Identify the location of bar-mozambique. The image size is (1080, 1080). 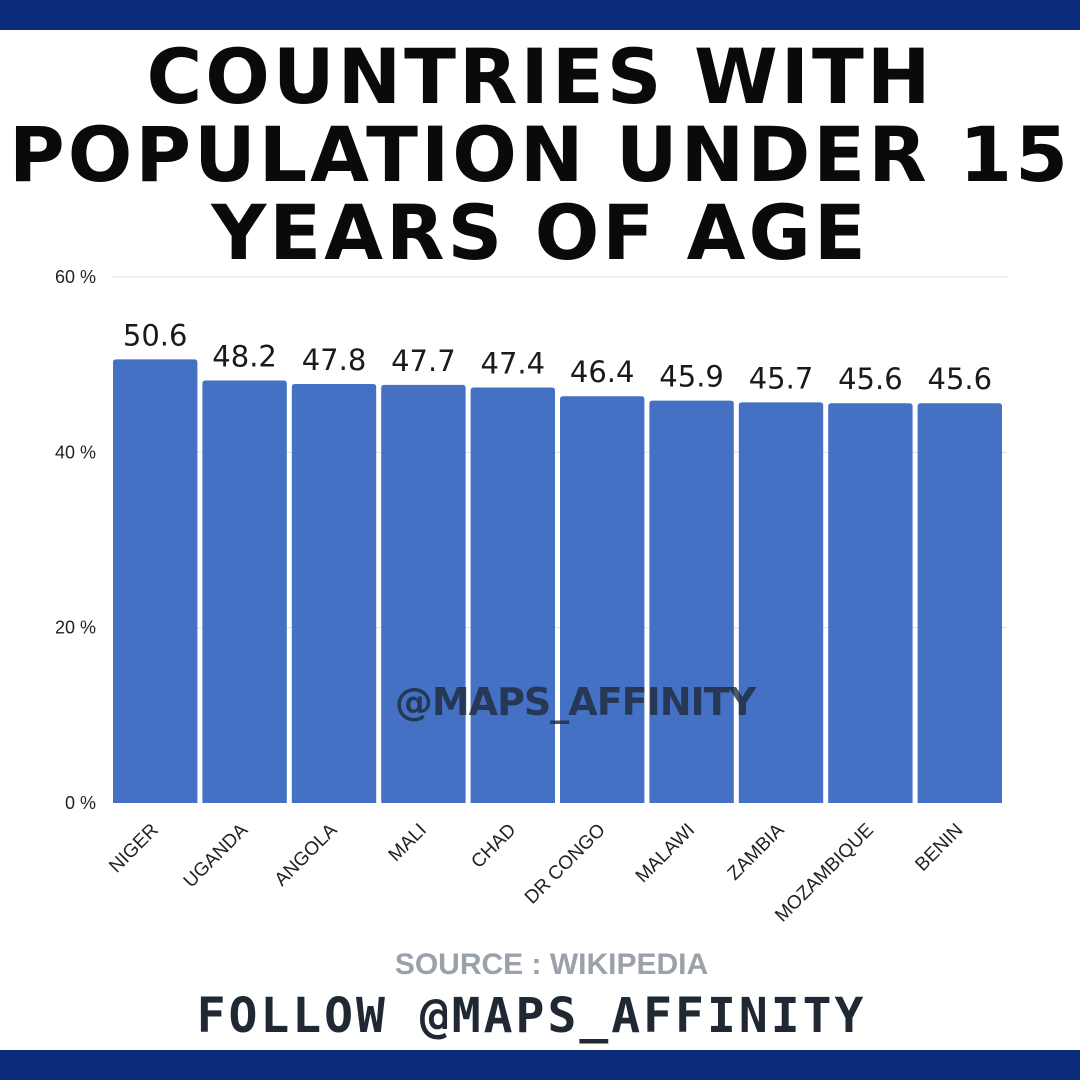
(870, 603).